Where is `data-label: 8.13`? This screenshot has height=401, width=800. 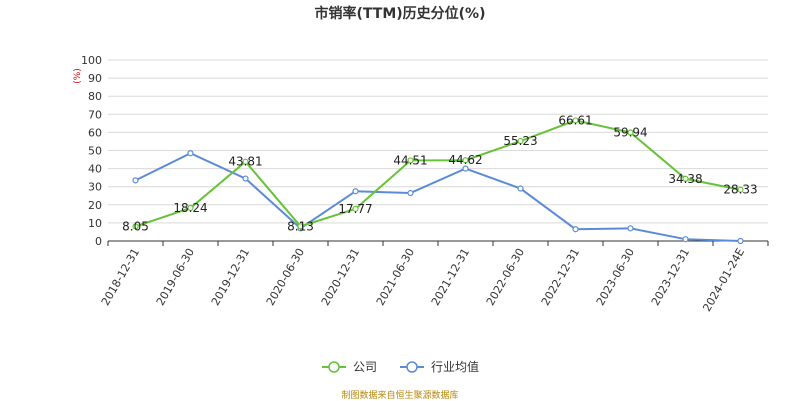
data-label: 8.13 is located at coordinates (300, 226).